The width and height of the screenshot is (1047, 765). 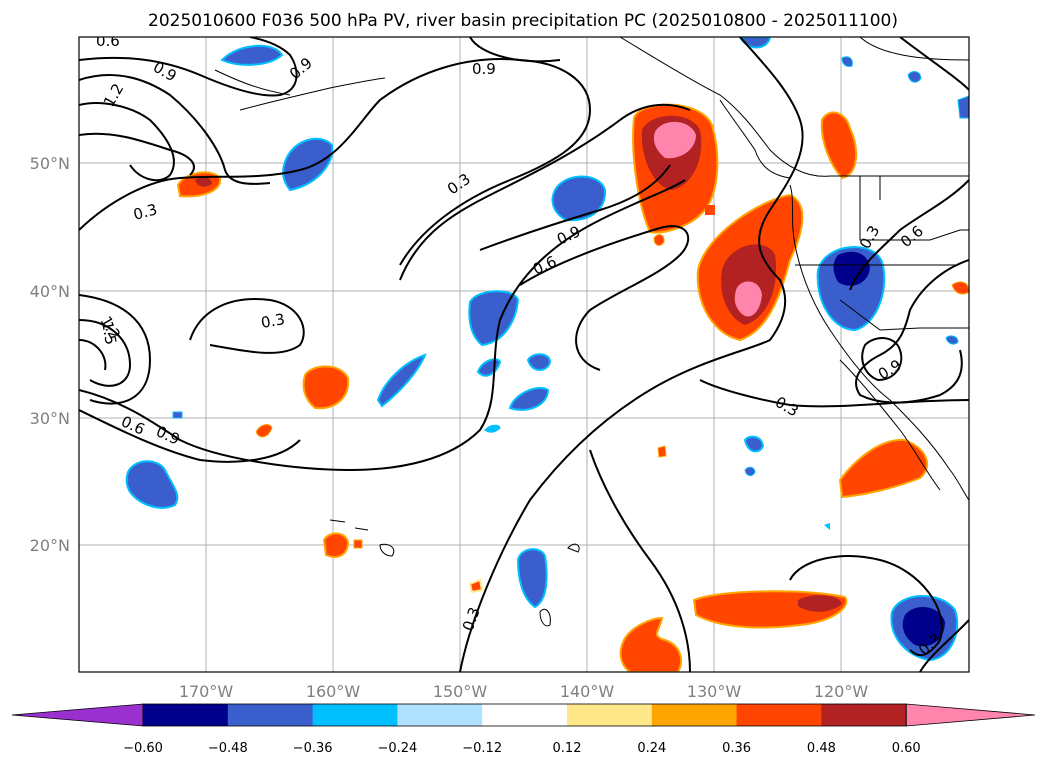 I want to click on colorbar-tick-label: 0.24, so click(x=651, y=748).